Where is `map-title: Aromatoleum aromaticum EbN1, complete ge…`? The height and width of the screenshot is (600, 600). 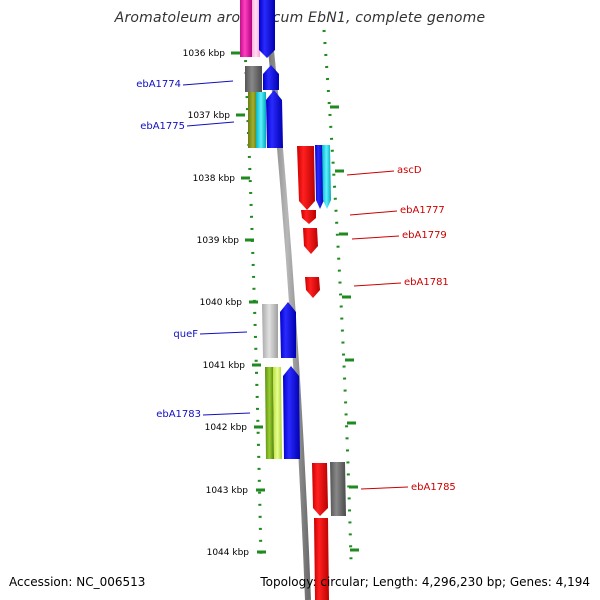 map-title: Aromatoleum aromaticum EbN1, complete ge… is located at coordinates (300, 18).